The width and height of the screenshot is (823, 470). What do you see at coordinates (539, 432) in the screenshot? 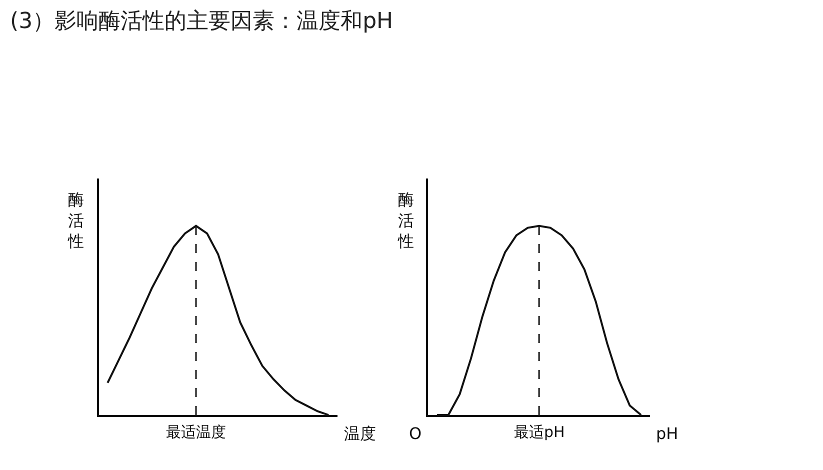
I see `text: 最适pH` at bounding box center [539, 432].